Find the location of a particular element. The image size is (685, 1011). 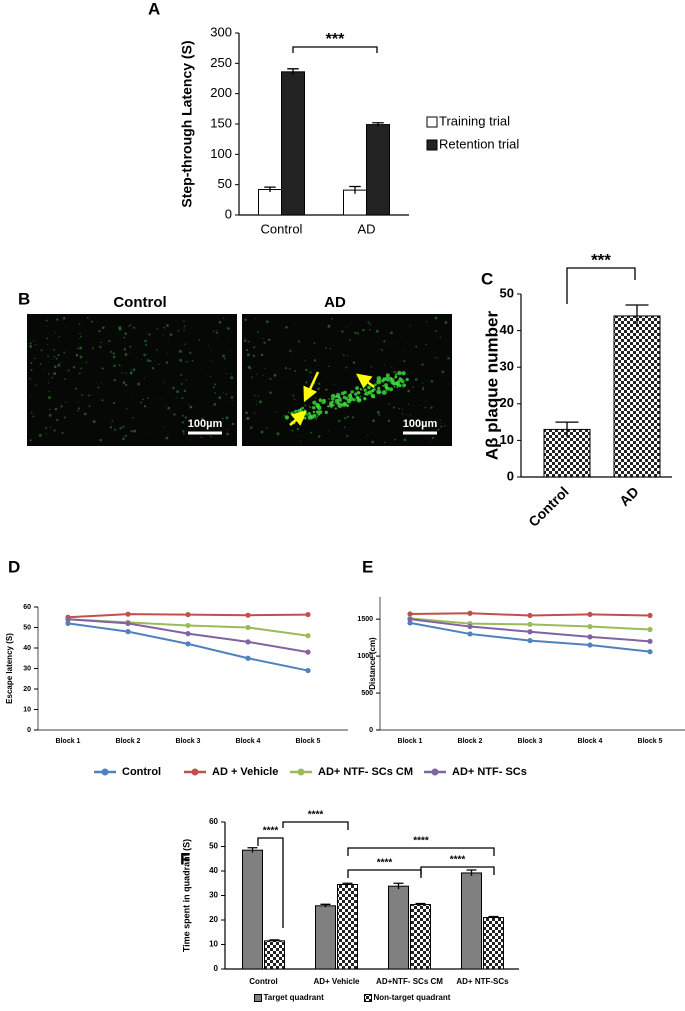

legend-label: Control is located at coordinates (141, 772).